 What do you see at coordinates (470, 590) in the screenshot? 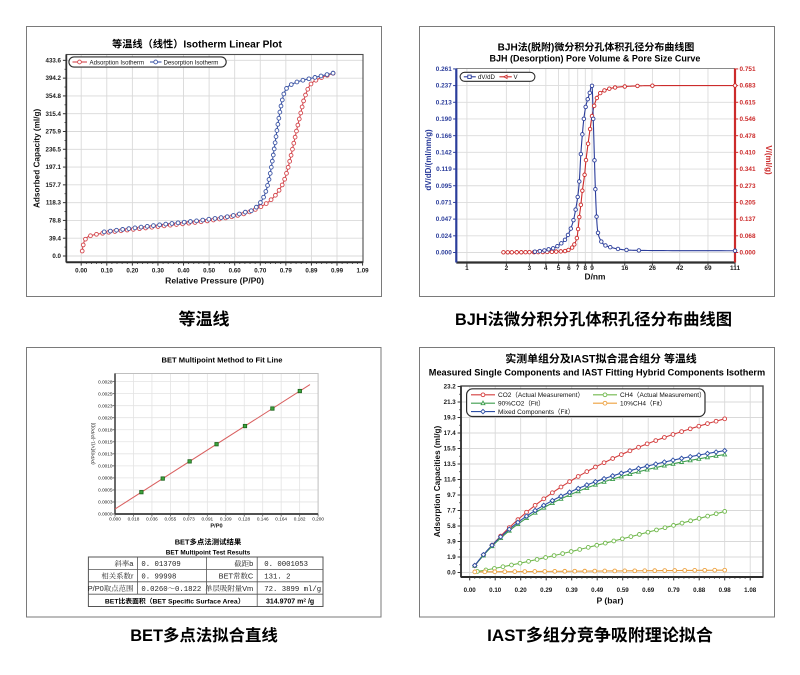
I see `svg-text: 0.00` at bounding box center [470, 590].